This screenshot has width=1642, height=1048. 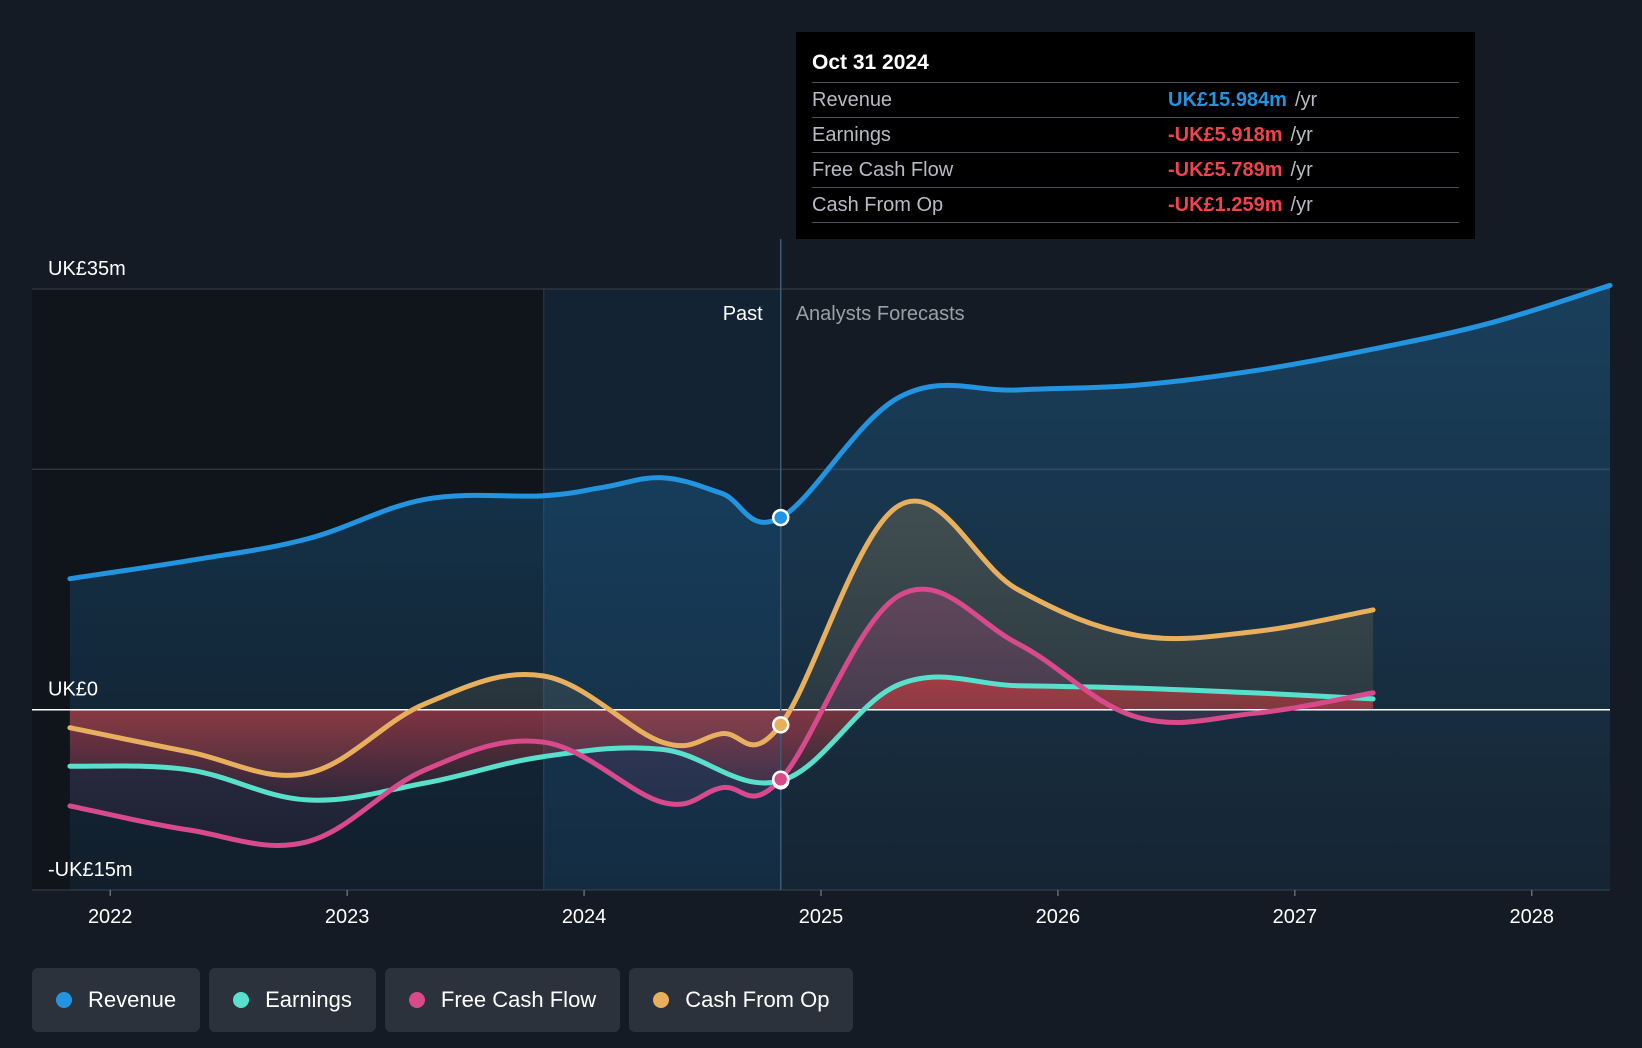 I want to click on legend-item-revenue: Revenue, so click(x=116, y=1000).